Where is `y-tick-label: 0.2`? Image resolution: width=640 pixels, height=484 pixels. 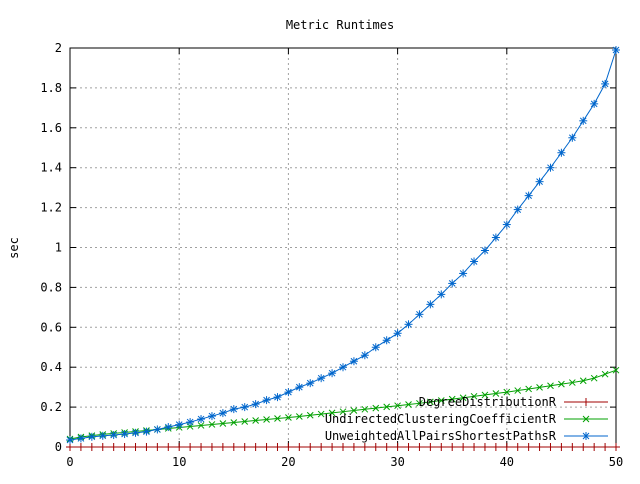 y-tick-label: 0.2 is located at coordinates (51, 407).